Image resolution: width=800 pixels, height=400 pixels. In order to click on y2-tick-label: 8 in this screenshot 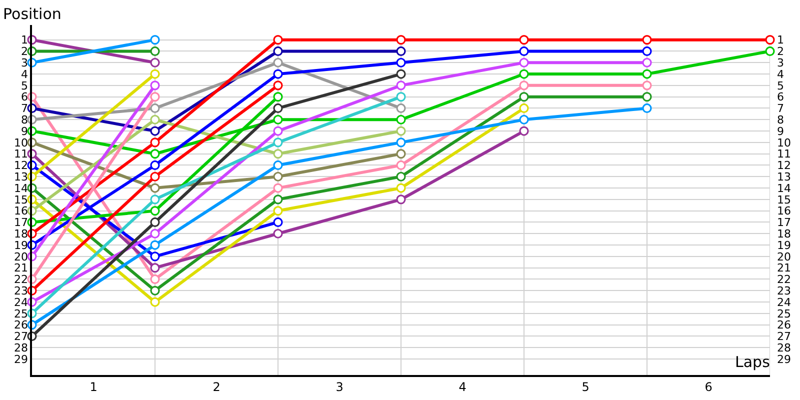, I will do `click(780, 119)`.